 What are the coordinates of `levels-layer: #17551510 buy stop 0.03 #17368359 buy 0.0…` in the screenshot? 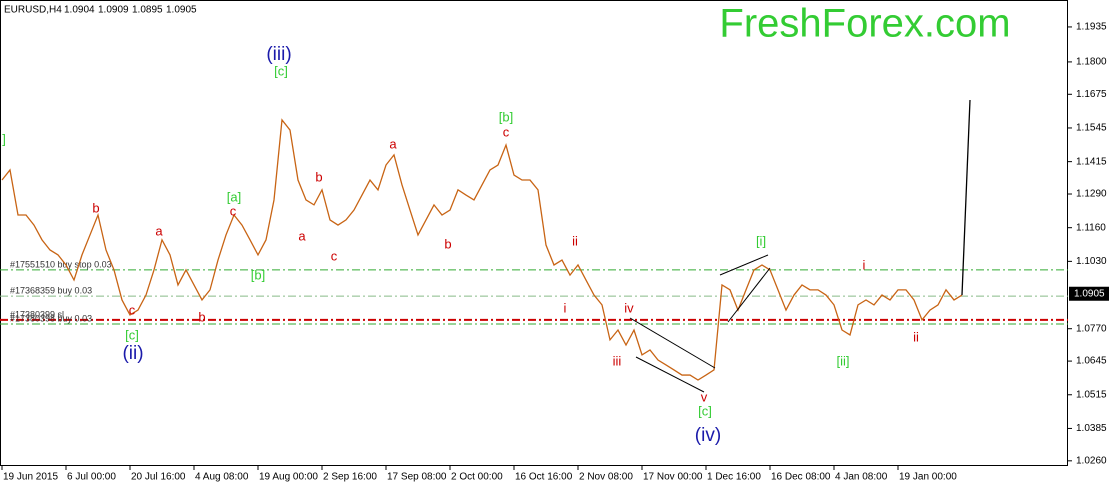 It's located at (534, 292).